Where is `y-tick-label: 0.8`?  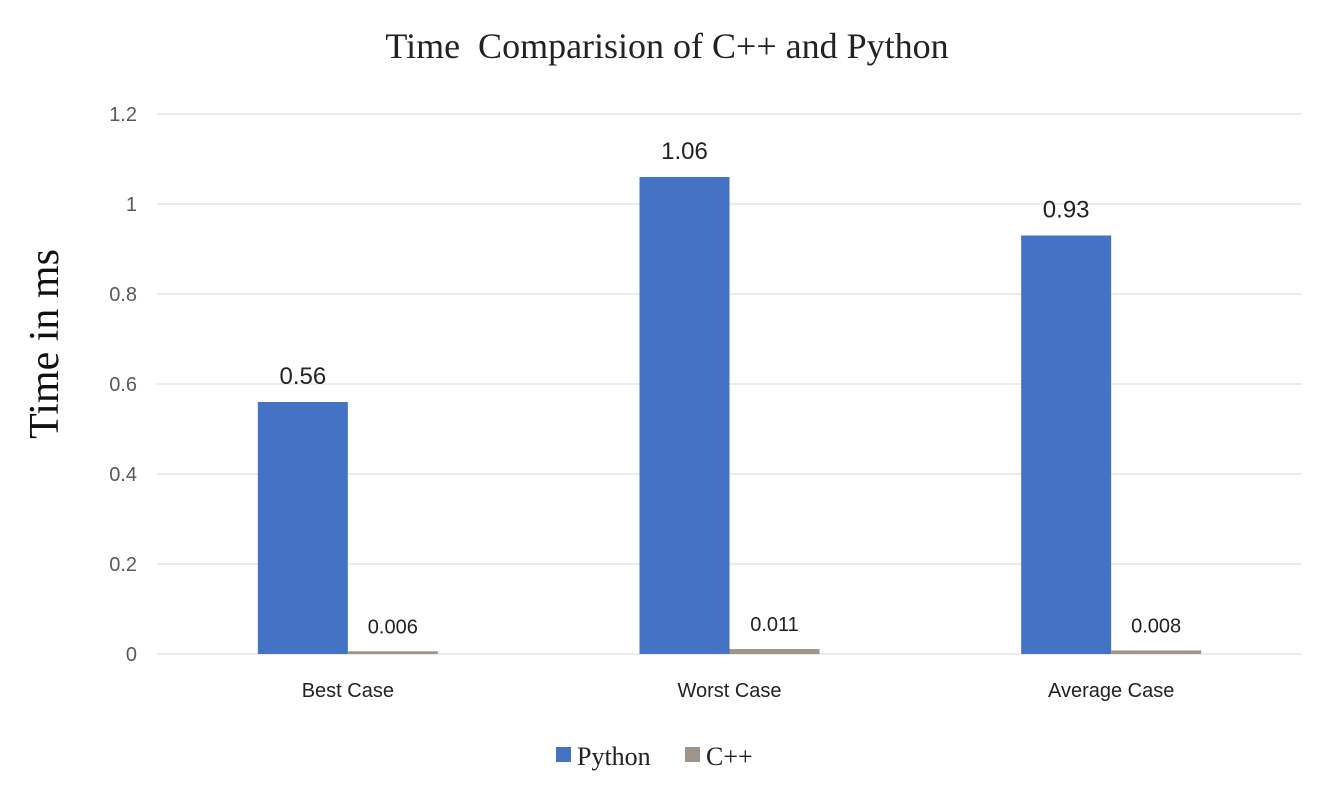 y-tick-label: 0.8 is located at coordinates (123, 295).